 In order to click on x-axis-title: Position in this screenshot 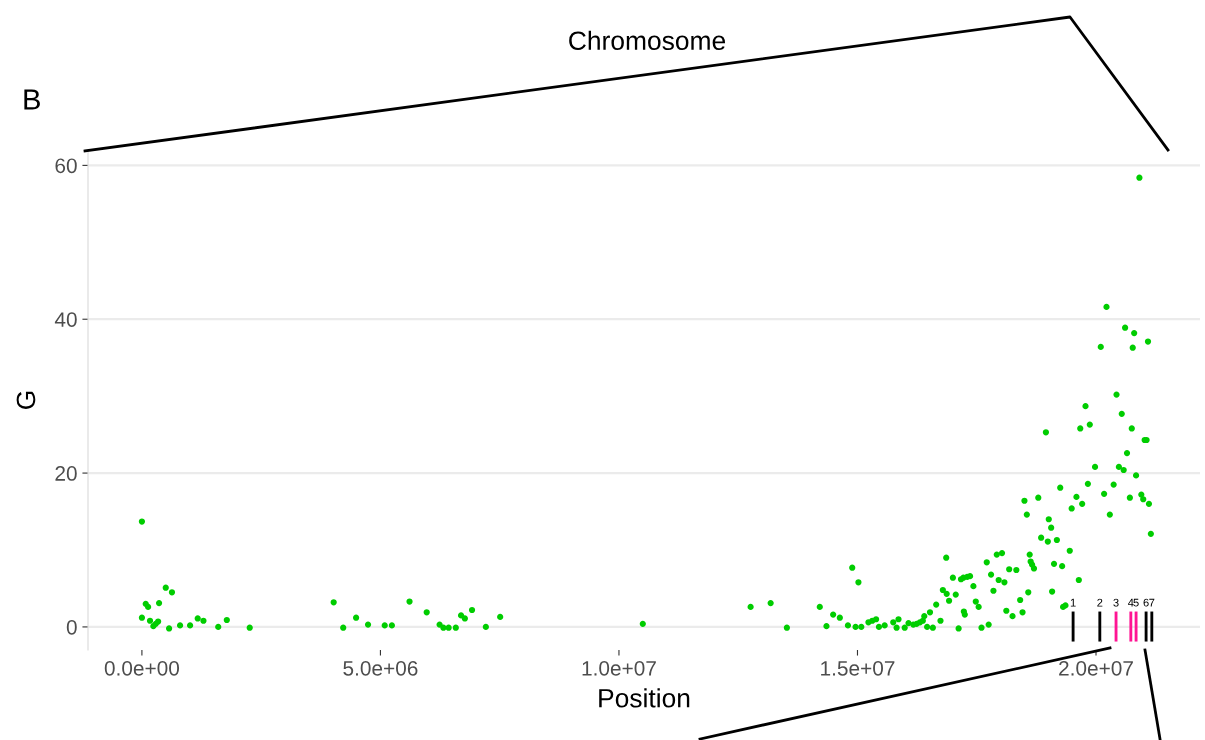, I will do `click(644, 698)`.